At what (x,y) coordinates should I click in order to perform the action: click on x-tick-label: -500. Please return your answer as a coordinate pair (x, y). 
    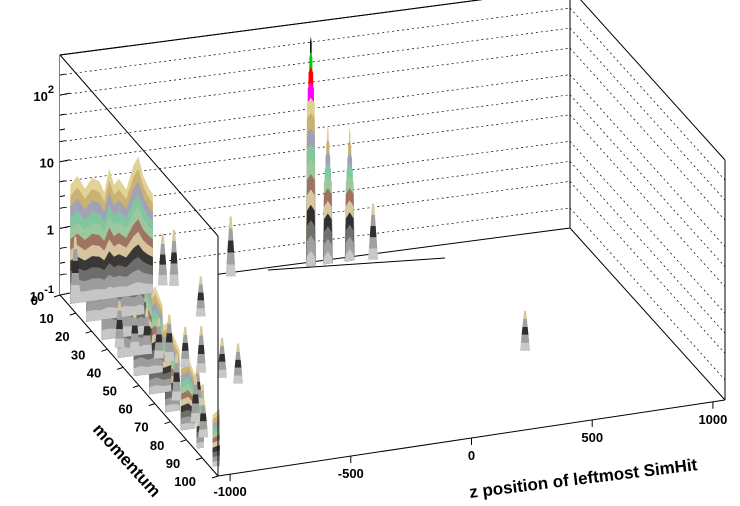
    Looking at the image, I should click on (351, 473).